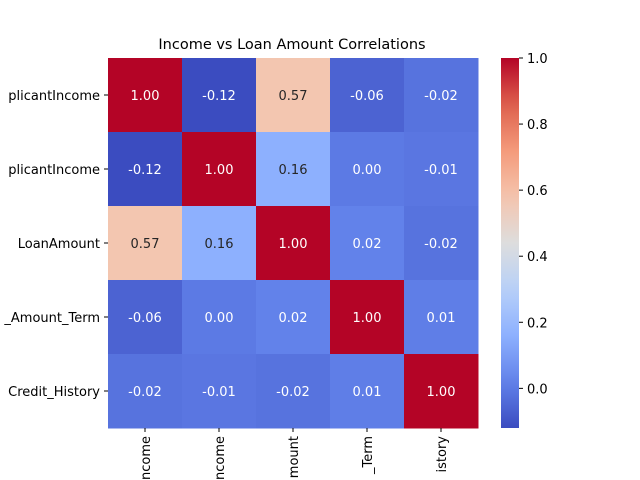 The width and height of the screenshot is (640, 480). I want to click on heatmap-cell-r4-c1, so click(219, 391).